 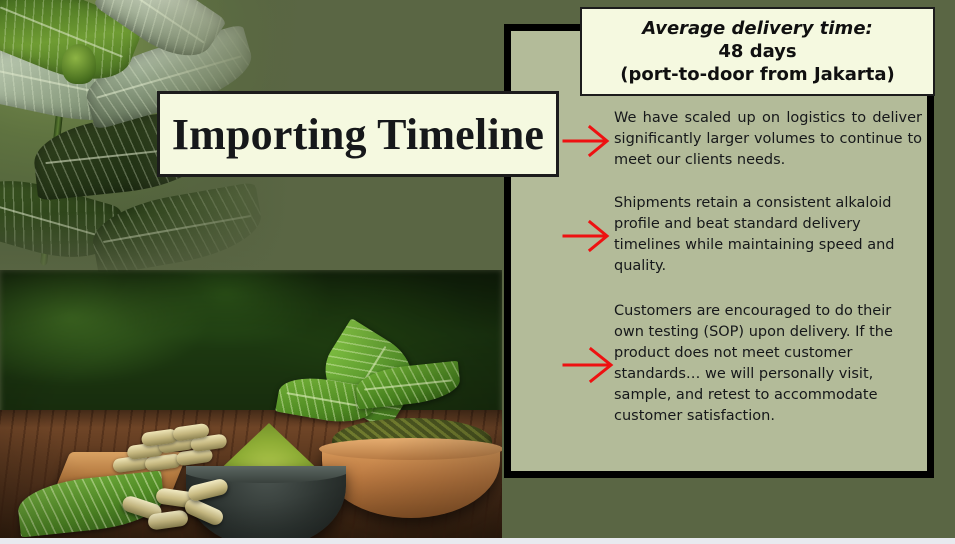 I want to click on scattered-capsules, so click(x=181, y=504).